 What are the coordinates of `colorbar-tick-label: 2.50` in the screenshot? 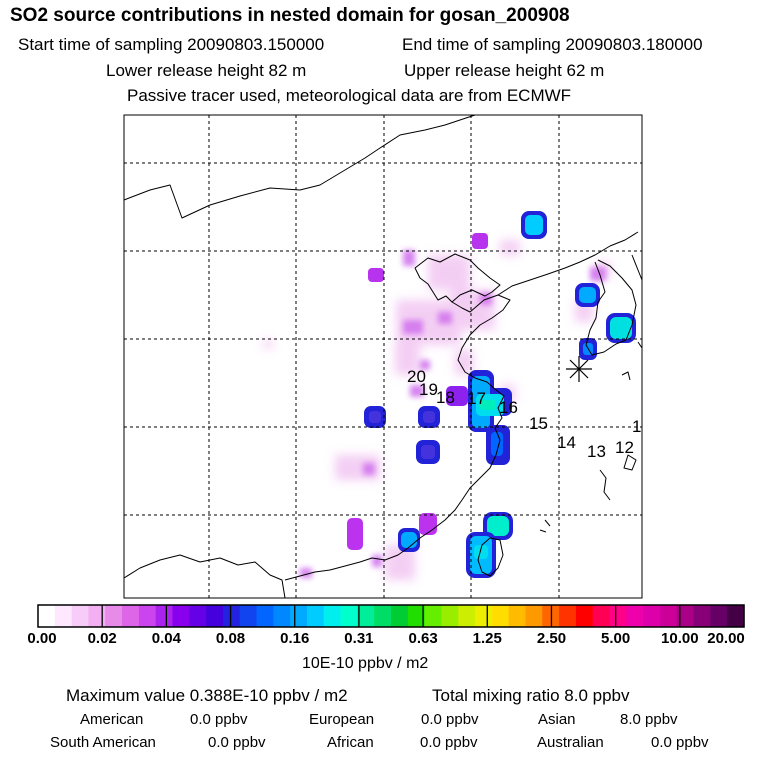 It's located at (551, 638).